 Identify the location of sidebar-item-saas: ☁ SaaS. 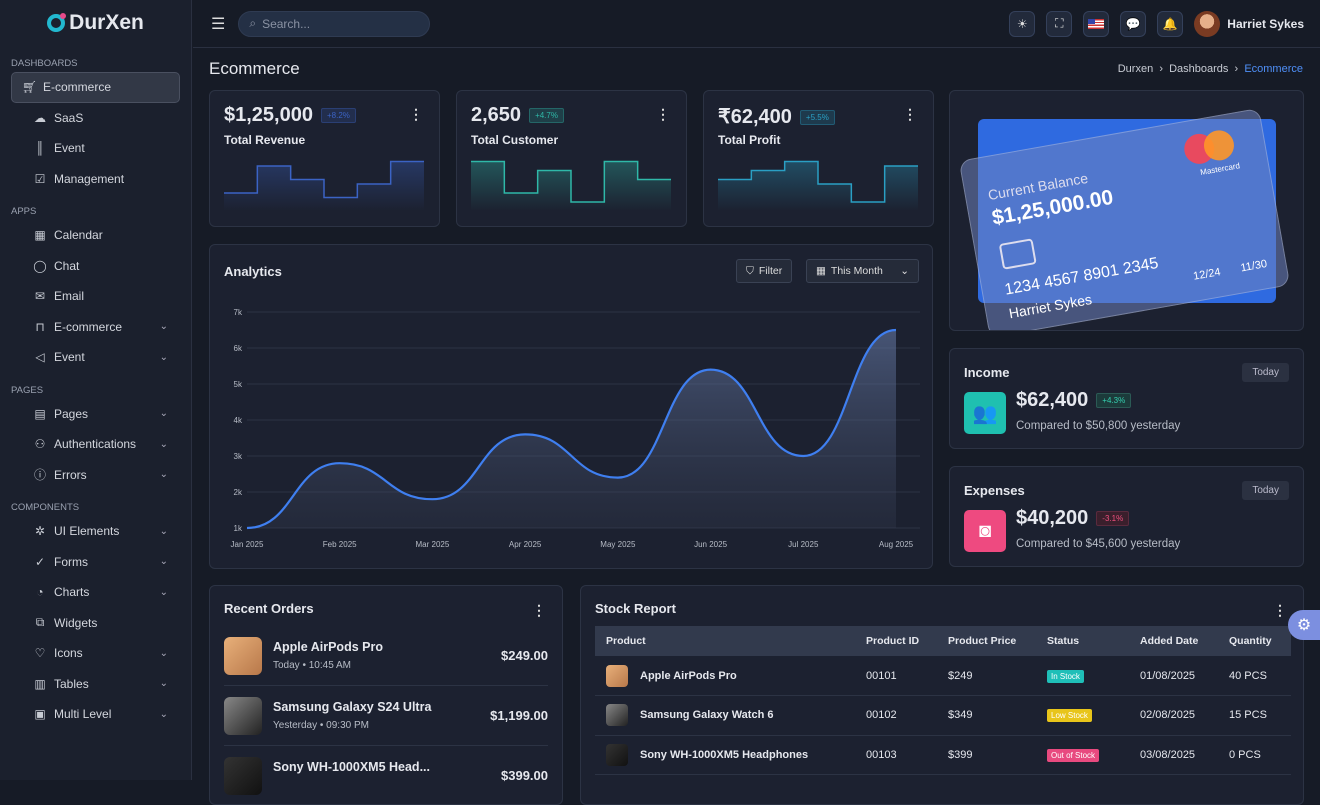
(95, 118).